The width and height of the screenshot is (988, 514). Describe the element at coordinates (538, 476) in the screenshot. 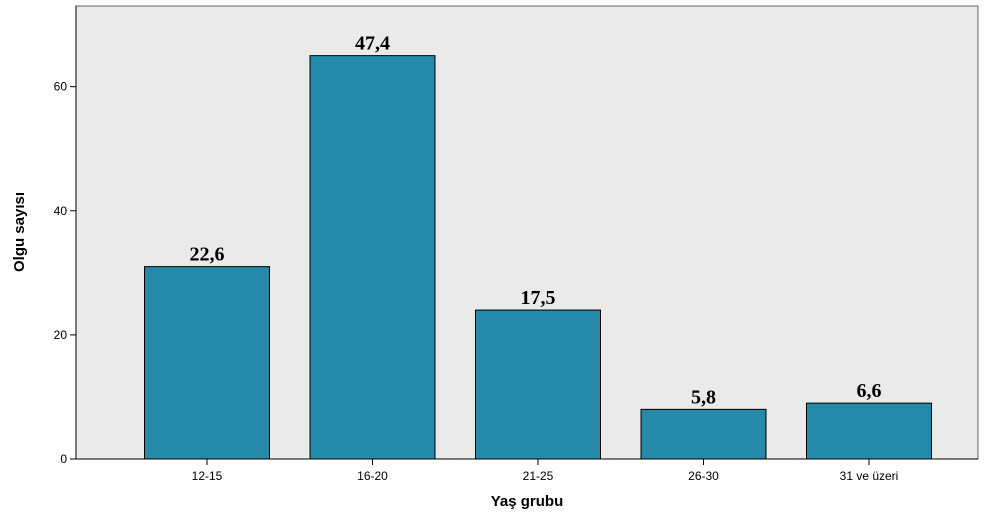

I see `x-tick-label: 21-25` at that location.